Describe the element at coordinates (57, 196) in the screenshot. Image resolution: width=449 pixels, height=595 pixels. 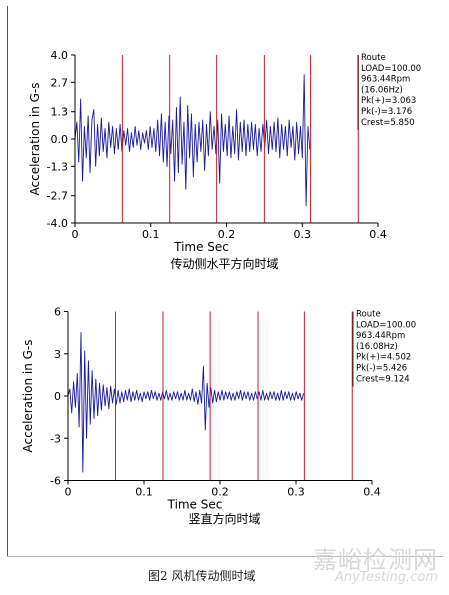
I see `y-tick-label: -2.7` at that location.